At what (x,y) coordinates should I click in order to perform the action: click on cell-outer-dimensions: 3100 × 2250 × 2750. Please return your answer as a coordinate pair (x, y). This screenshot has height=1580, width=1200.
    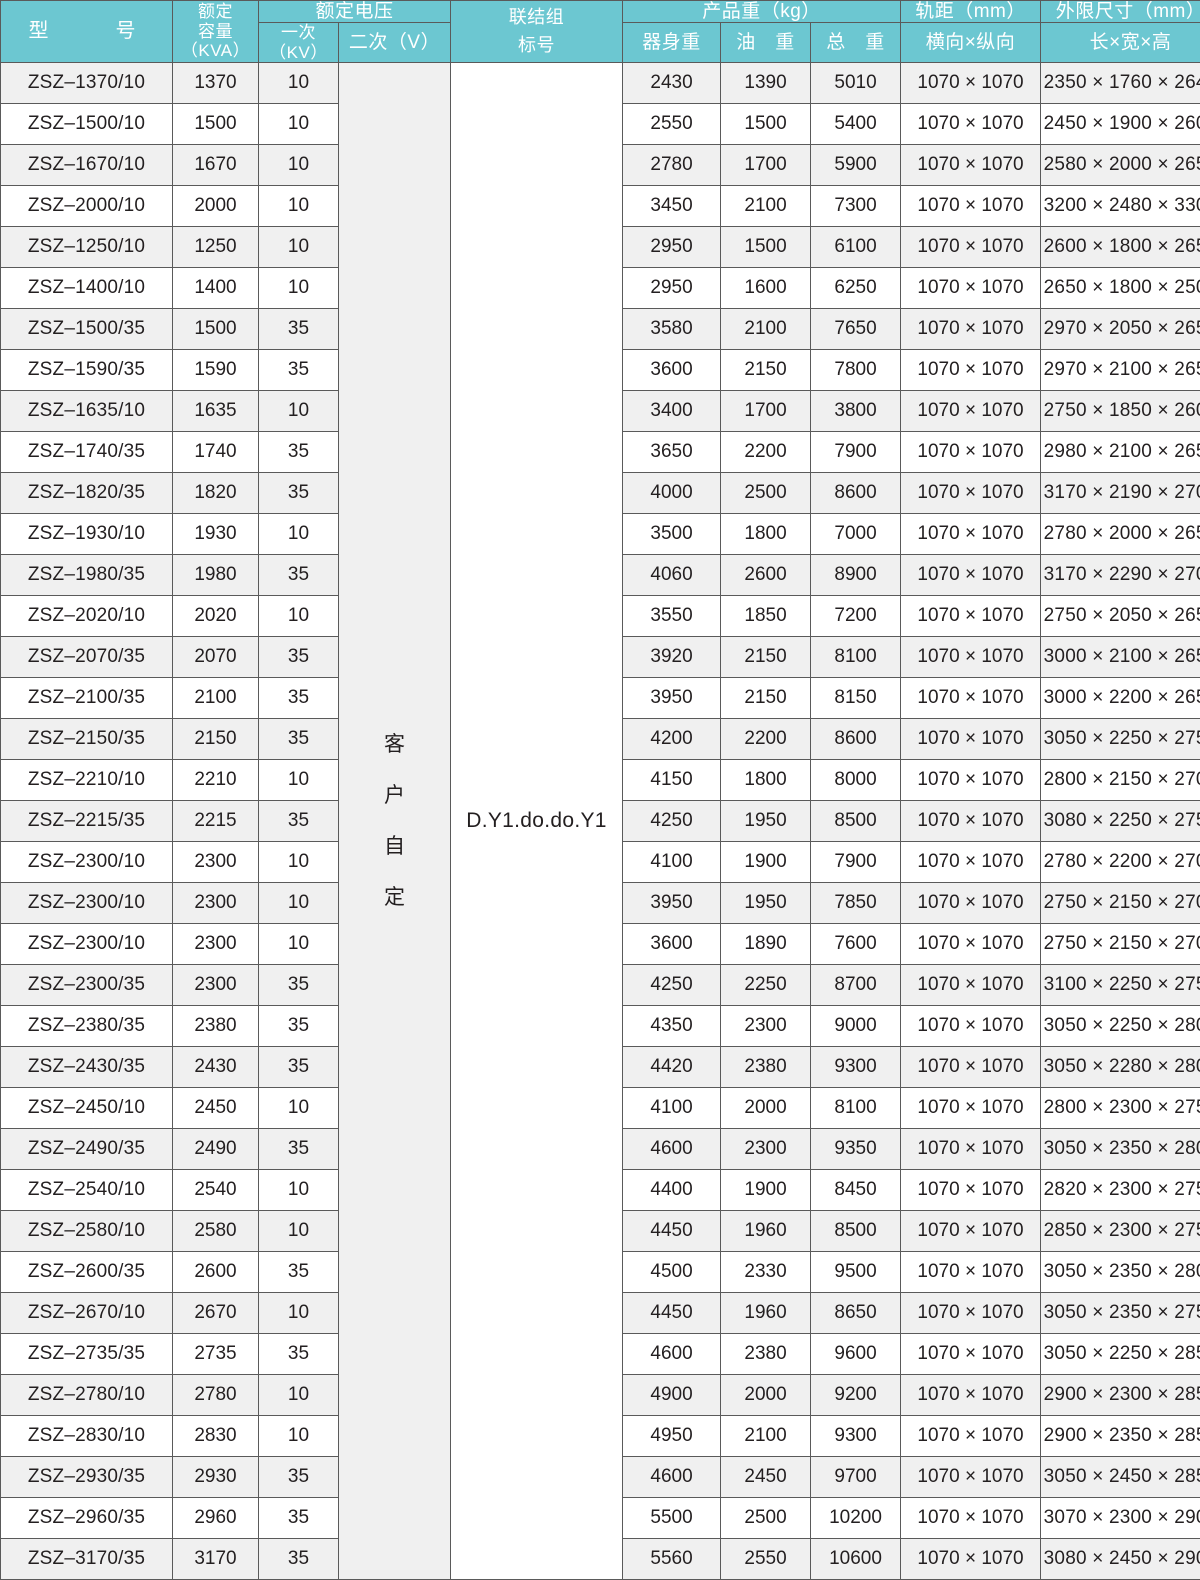
    Looking at the image, I should click on (1120, 985).